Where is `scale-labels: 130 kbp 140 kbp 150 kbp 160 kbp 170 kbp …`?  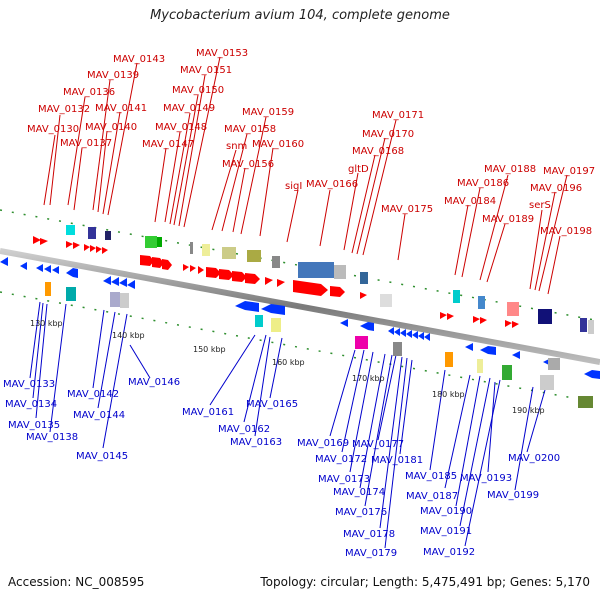
scale-labels: 130 kbp 140 kbp 150 kbp 160 kbp 170 kbp … is located at coordinates (287, 367).